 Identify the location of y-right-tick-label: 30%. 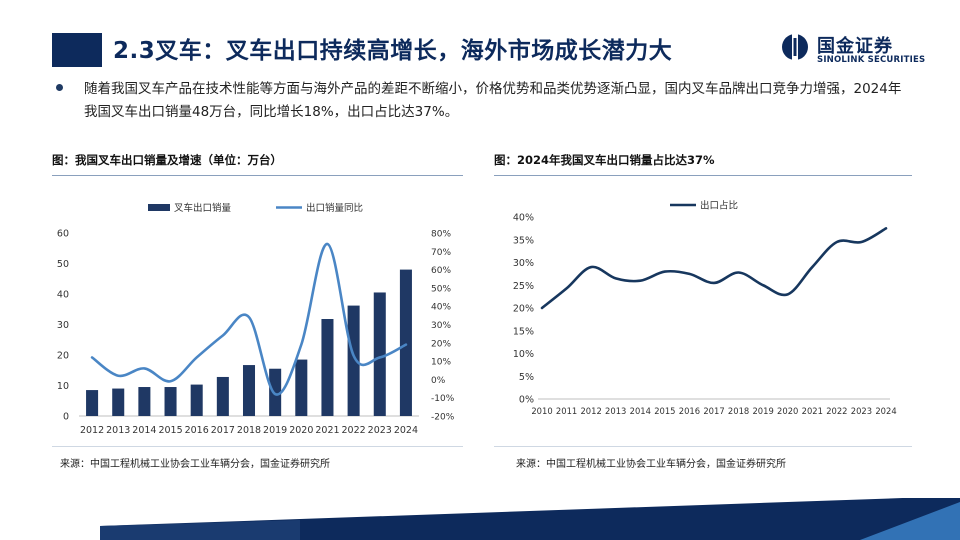
(441, 326).